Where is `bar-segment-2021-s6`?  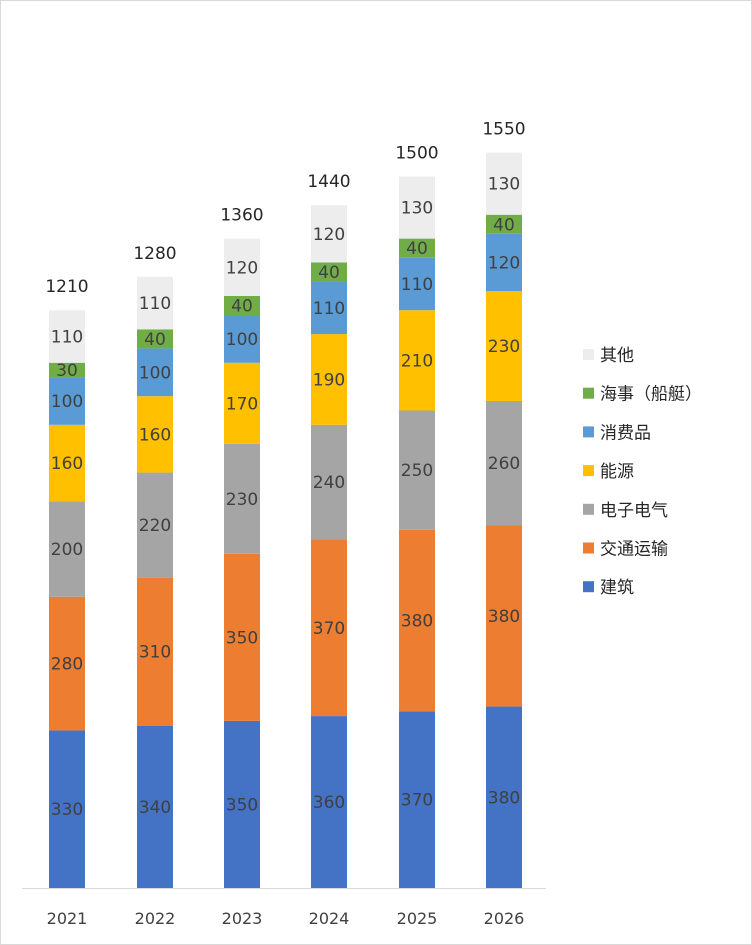
bar-segment-2021-s6 is located at coordinates (67, 336).